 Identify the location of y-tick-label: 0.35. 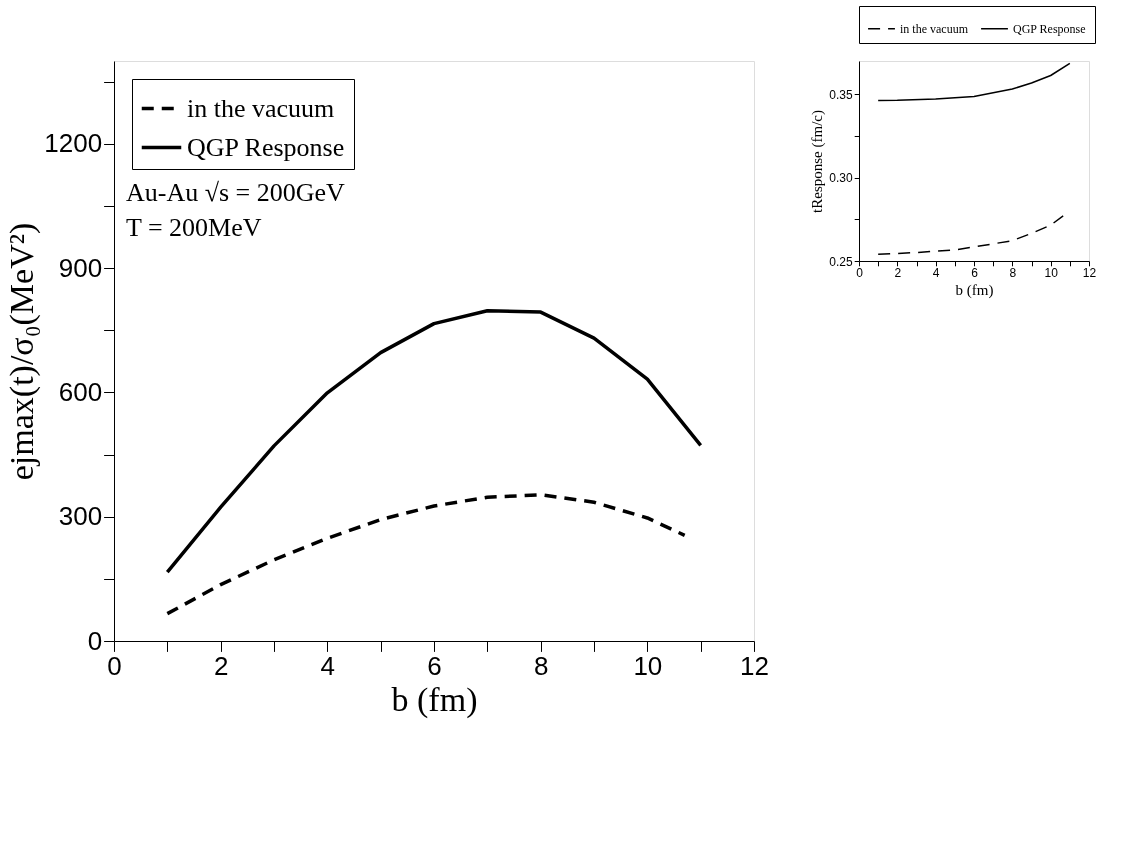
(841, 94).